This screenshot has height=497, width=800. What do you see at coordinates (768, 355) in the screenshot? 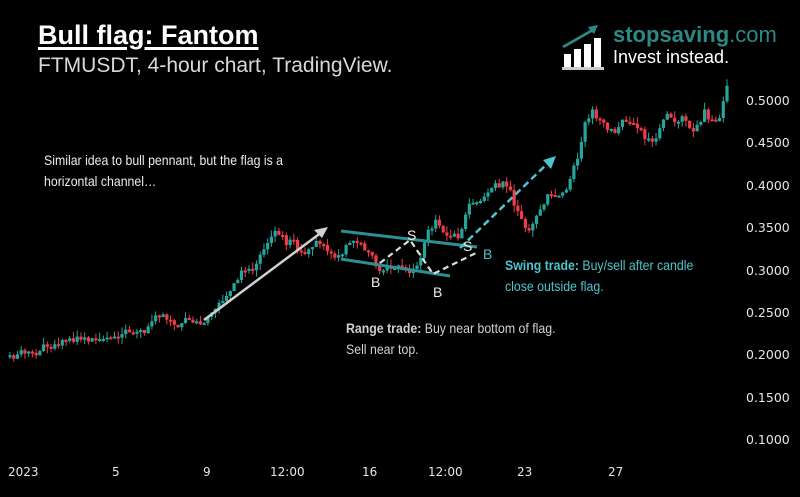
I see `y-tick-label: 0.2000` at bounding box center [768, 355].